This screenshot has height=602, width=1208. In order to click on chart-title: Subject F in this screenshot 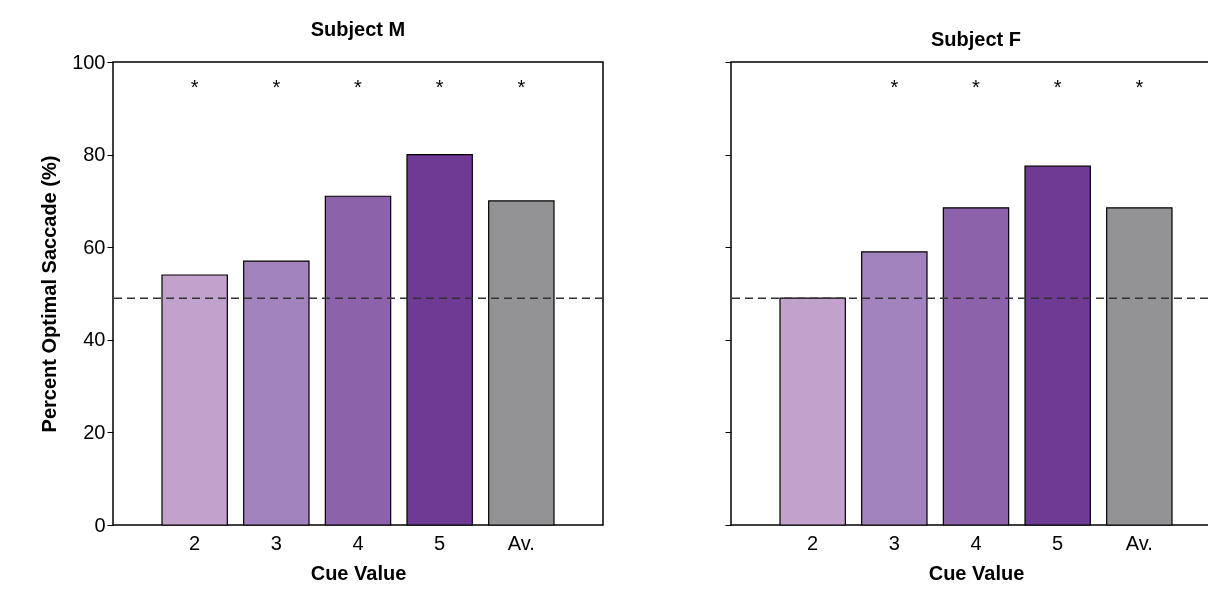, I will do `click(976, 38)`.